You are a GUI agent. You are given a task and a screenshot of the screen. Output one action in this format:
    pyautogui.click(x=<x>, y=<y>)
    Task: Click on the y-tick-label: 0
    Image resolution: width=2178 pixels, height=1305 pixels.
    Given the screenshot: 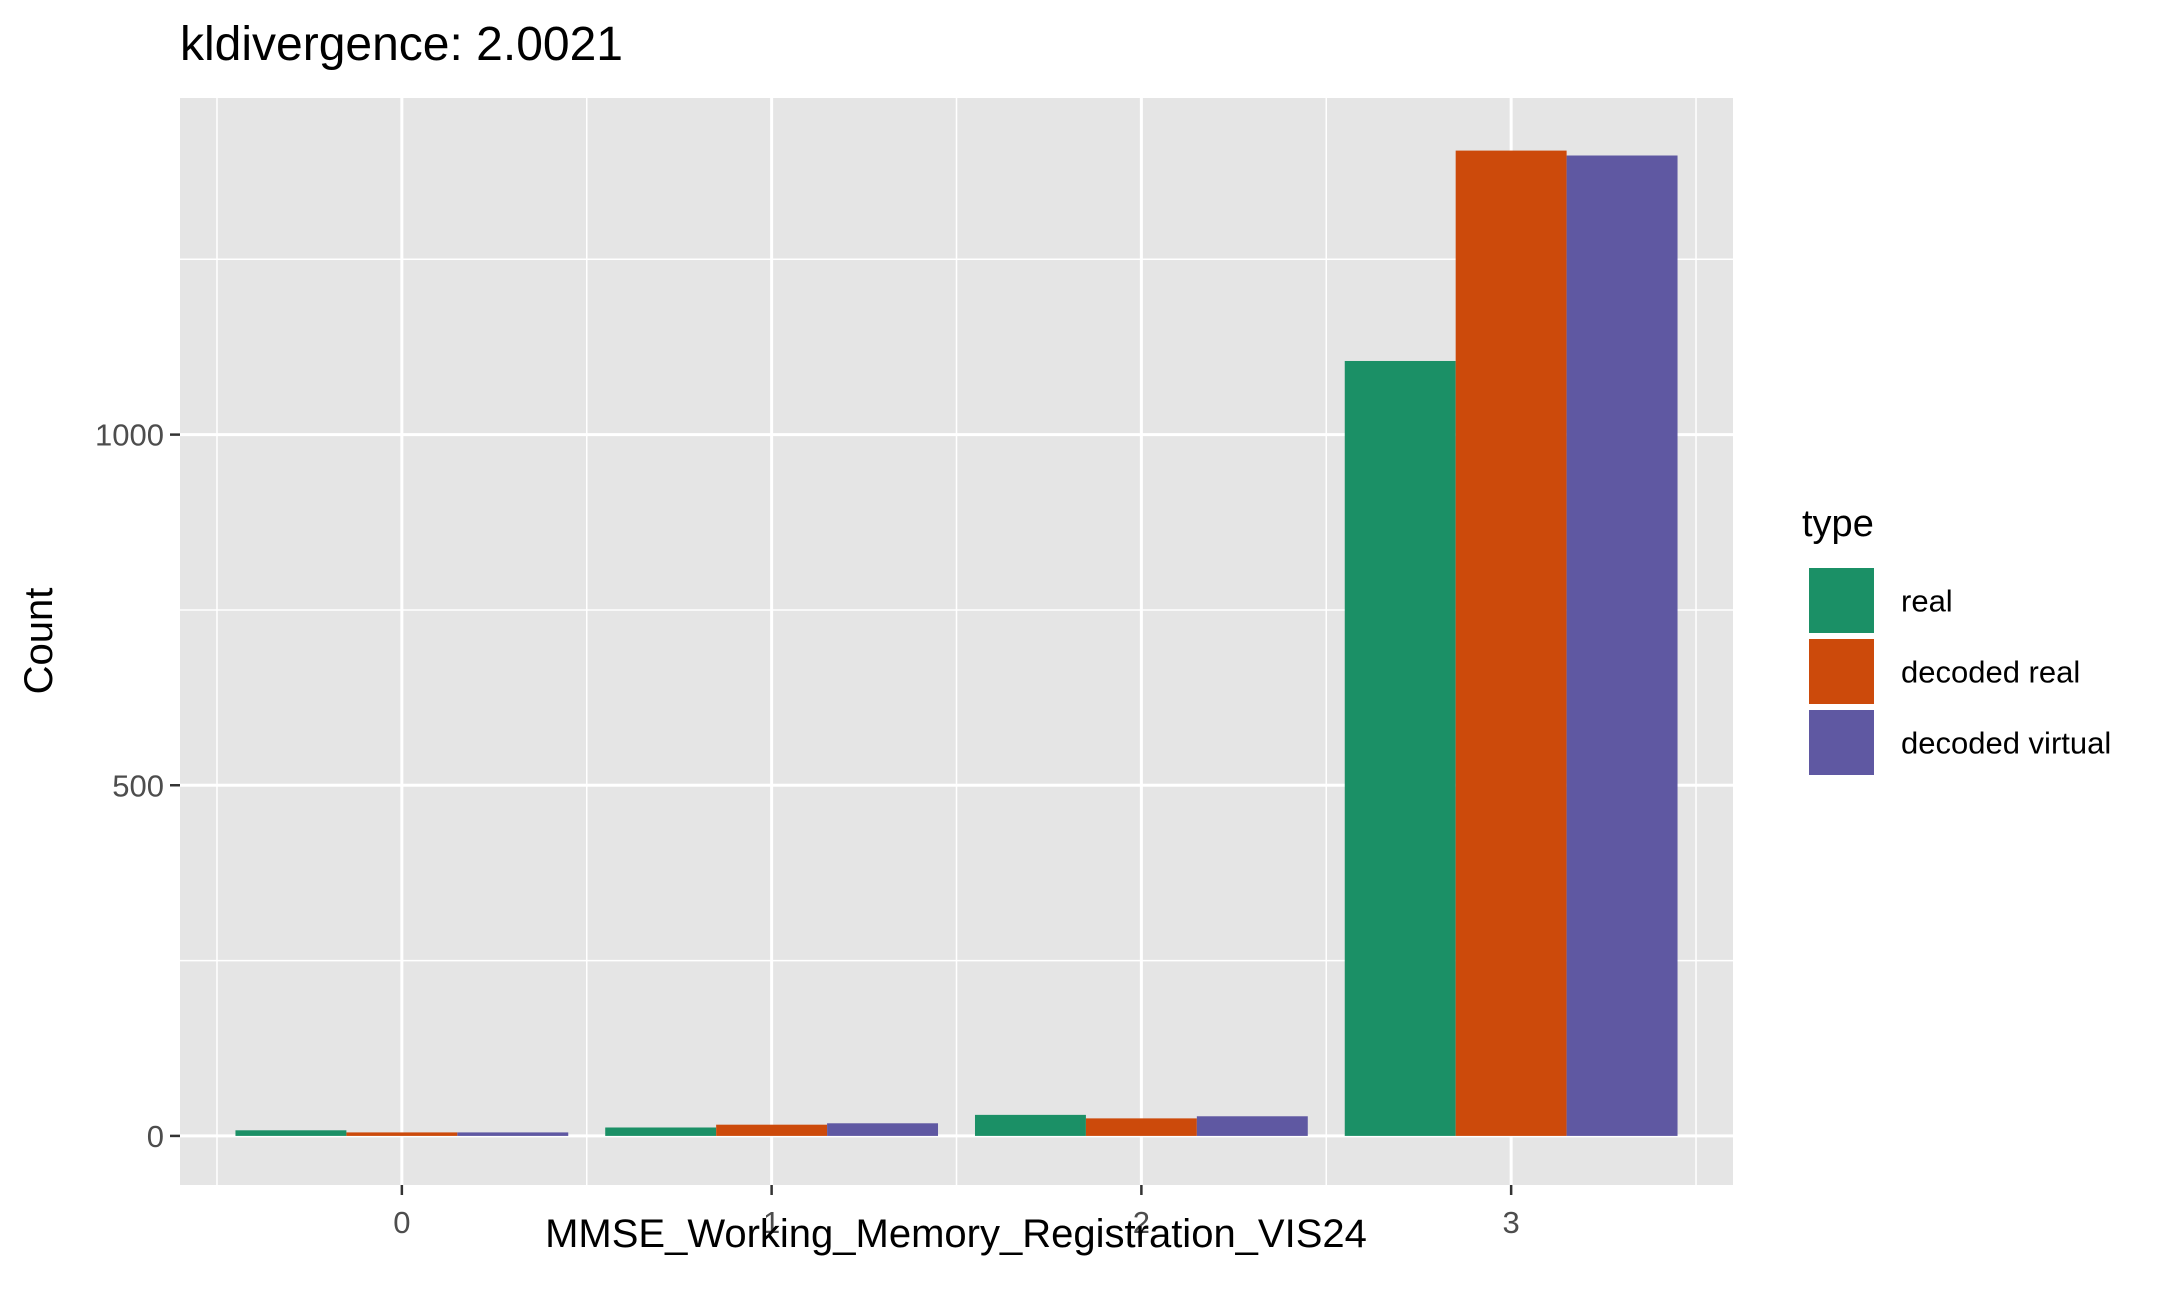 What is the action you would take?
    pyautogui.click(x=155, y=1136)
    